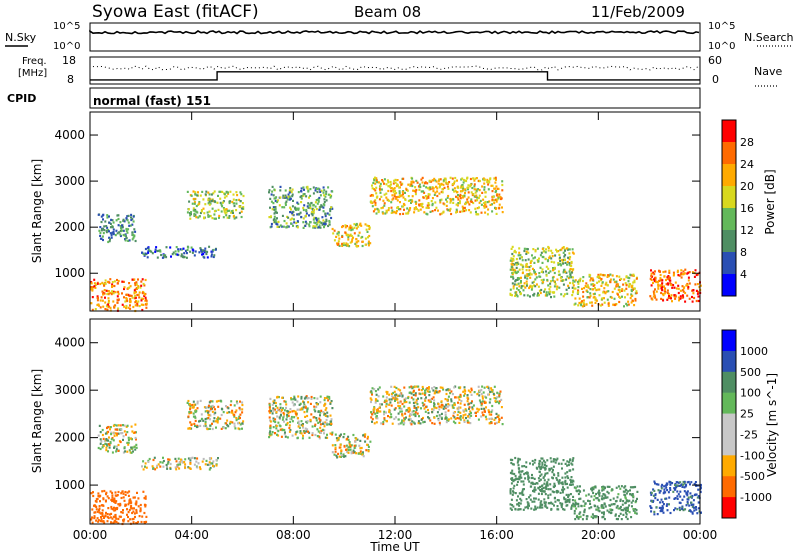 The image size is (800, 554). What do you see at coordinates (729, 153) in the screenshot?
I see `colorbar-segment` at bounding box center [729, 153].